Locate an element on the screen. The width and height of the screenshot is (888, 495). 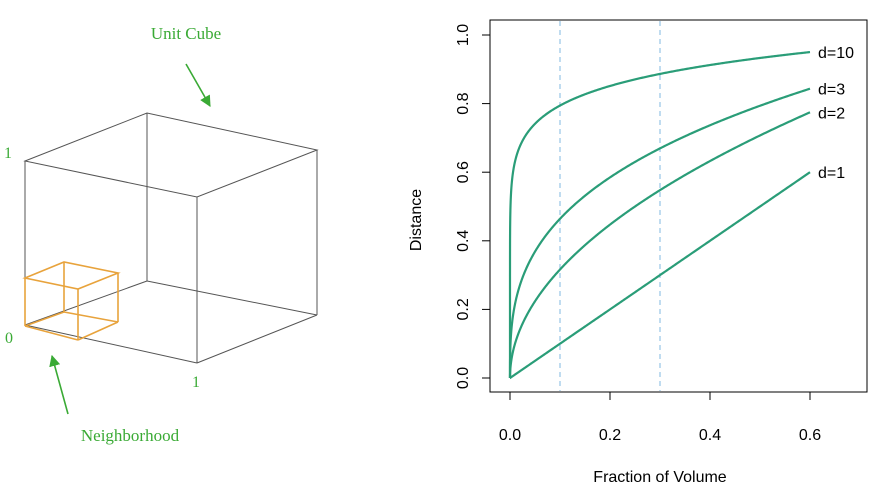
cube-bottom-front-edge is located at coordinates (111, 344).